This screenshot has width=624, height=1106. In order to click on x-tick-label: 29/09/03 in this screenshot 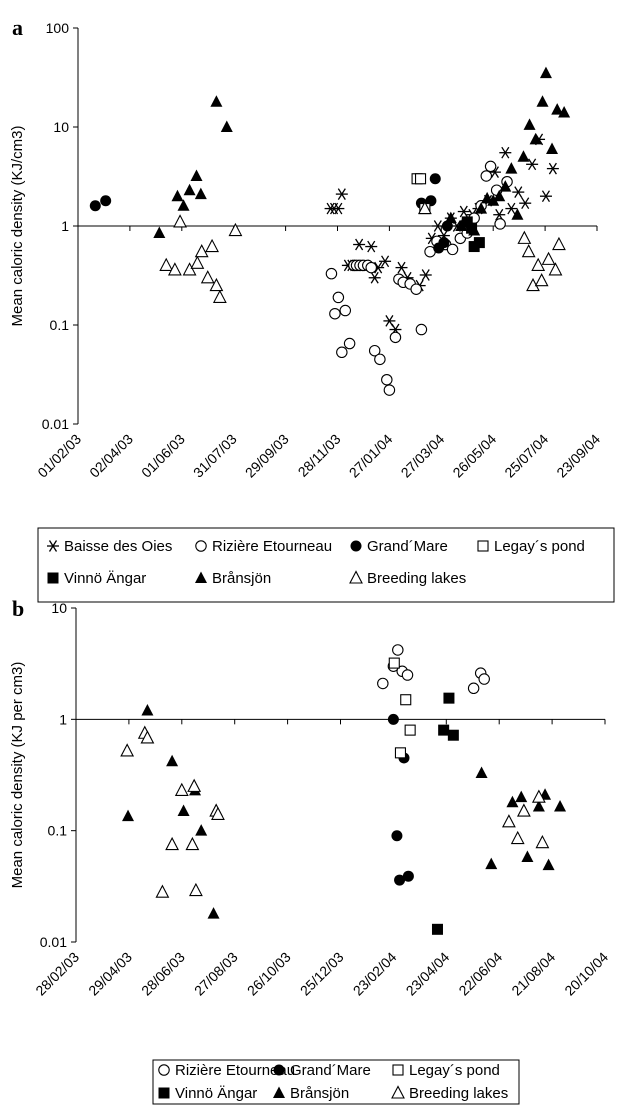, I will do `click(267, 456)`.